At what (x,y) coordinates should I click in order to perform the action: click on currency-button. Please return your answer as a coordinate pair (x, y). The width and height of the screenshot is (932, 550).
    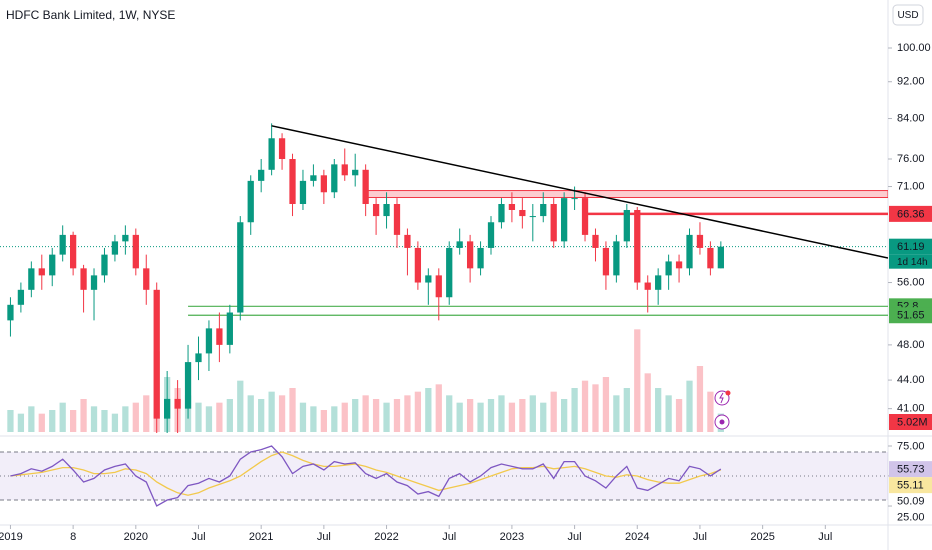
    Looking at the image, I should click on (908, 15).